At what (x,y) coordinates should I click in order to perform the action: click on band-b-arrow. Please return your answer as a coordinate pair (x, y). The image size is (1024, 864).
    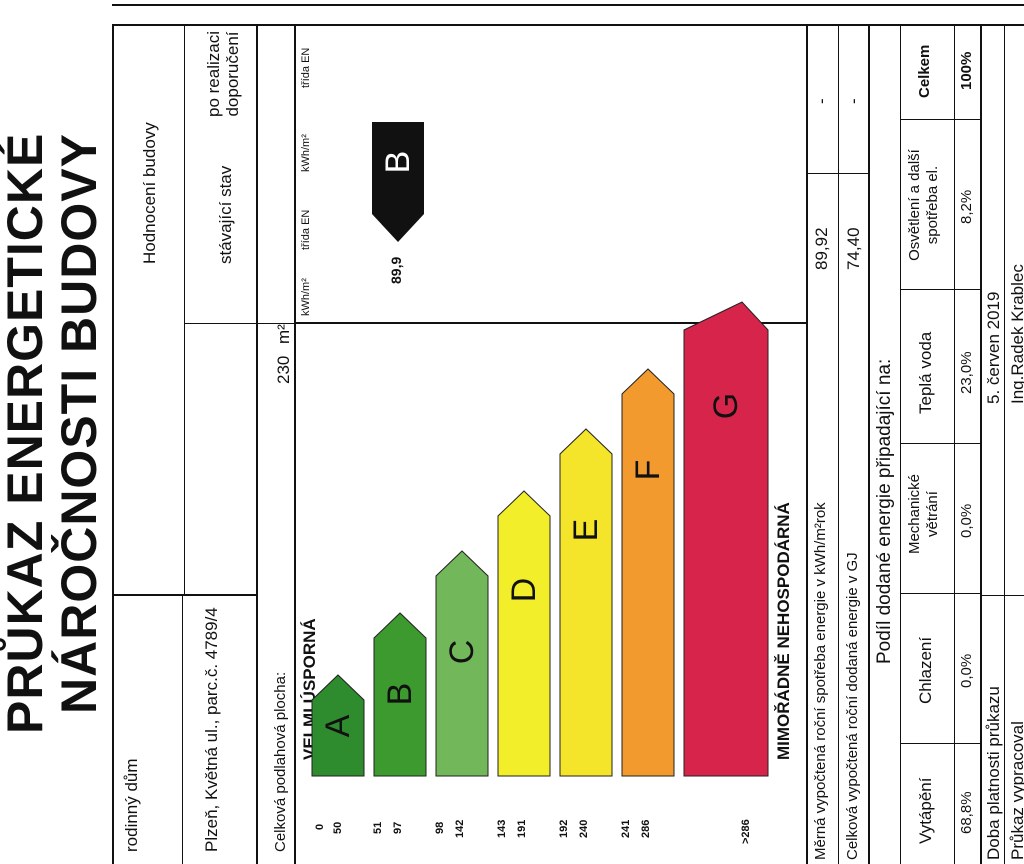
    Looking at the image, I should click on (400, 694).